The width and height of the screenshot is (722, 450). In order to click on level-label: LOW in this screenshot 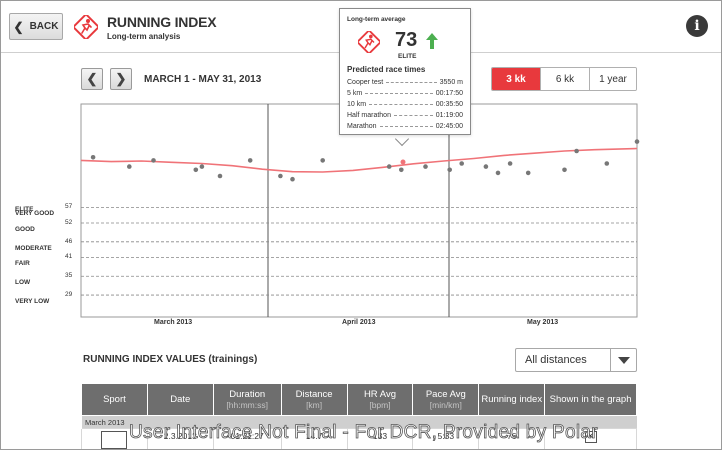, I will do `click(23, 283)`.